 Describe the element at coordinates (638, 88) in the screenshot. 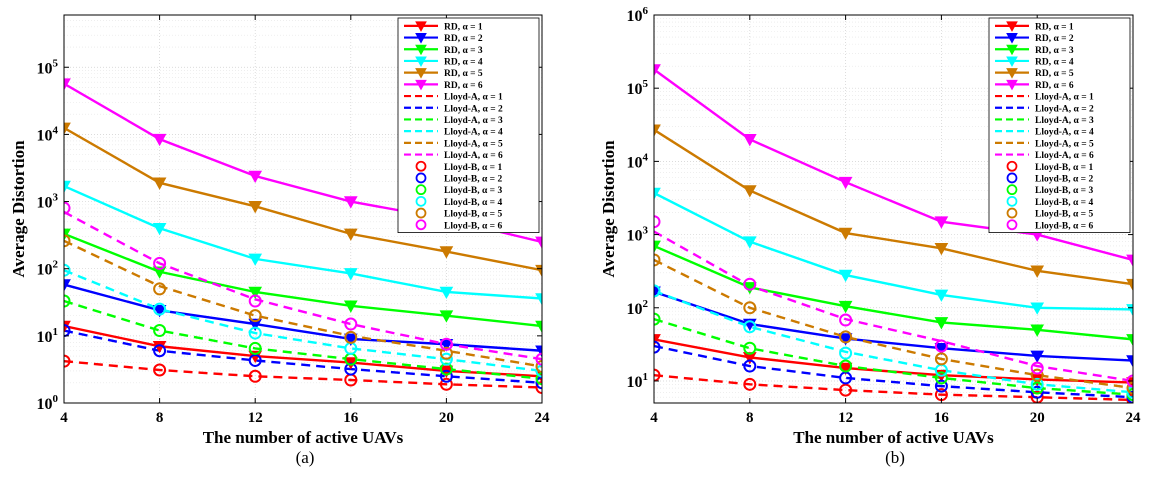

I see `y-tick-label: 10⁵` at that location.